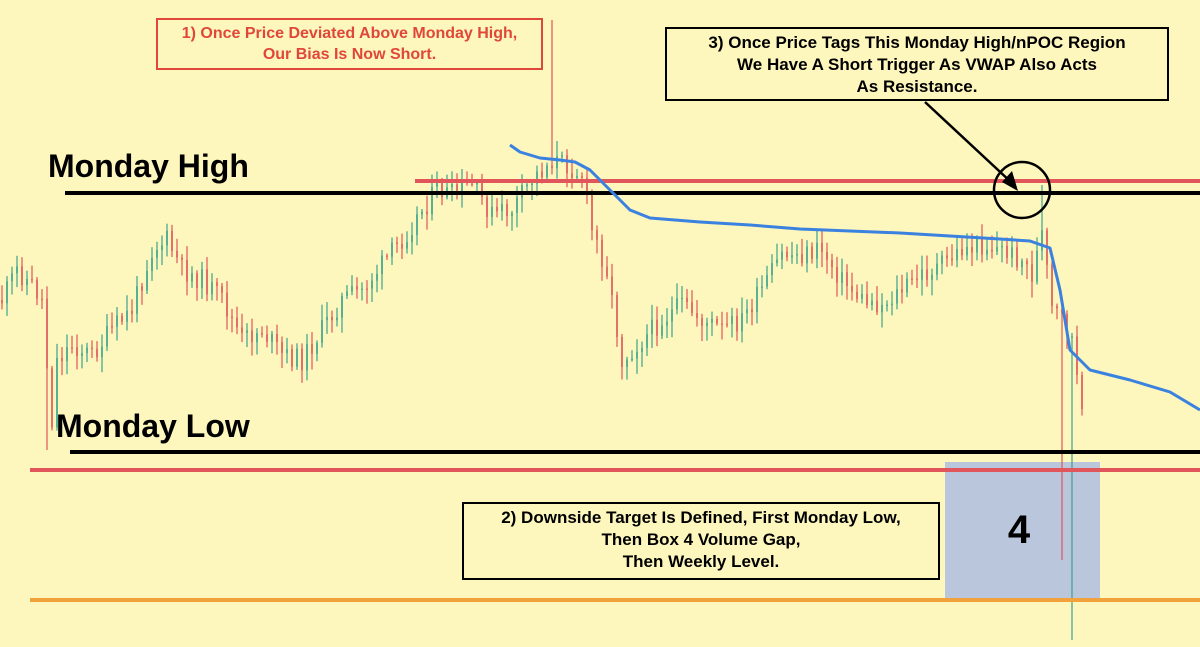  Describe the element at coordinates (968, 142) in the screenshot. I see `callout-arrow-line` at that location.